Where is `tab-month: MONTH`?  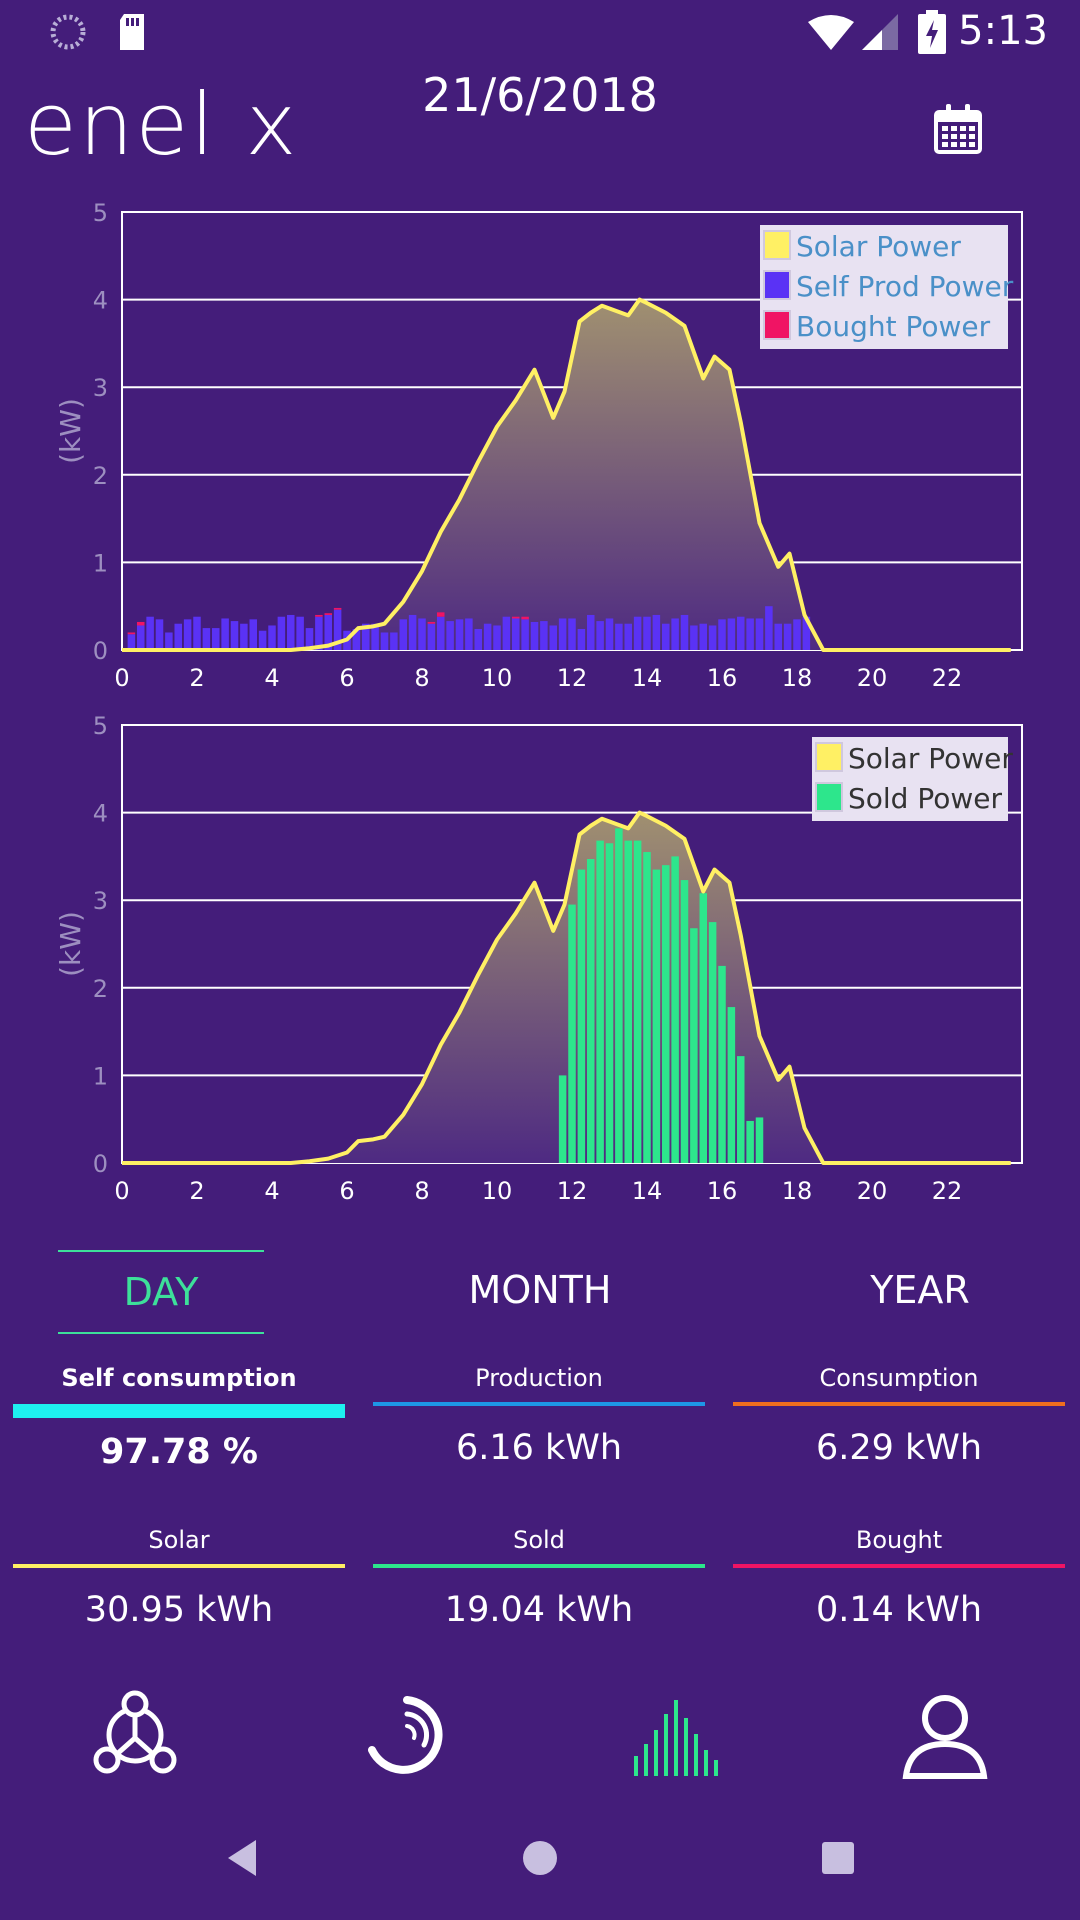
tab-month: MONTH is located at coordinates (540, 1290).